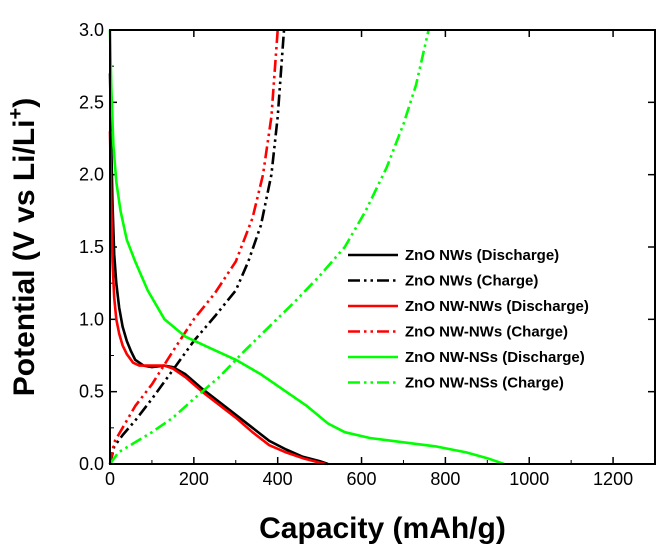 Image resolution: width=658 pixels, height=546 pixels. What do you see at coordinates (91, 247) in the screenshot?
I see `y-tick-label: 1.5` at bounding box center [91, 247].